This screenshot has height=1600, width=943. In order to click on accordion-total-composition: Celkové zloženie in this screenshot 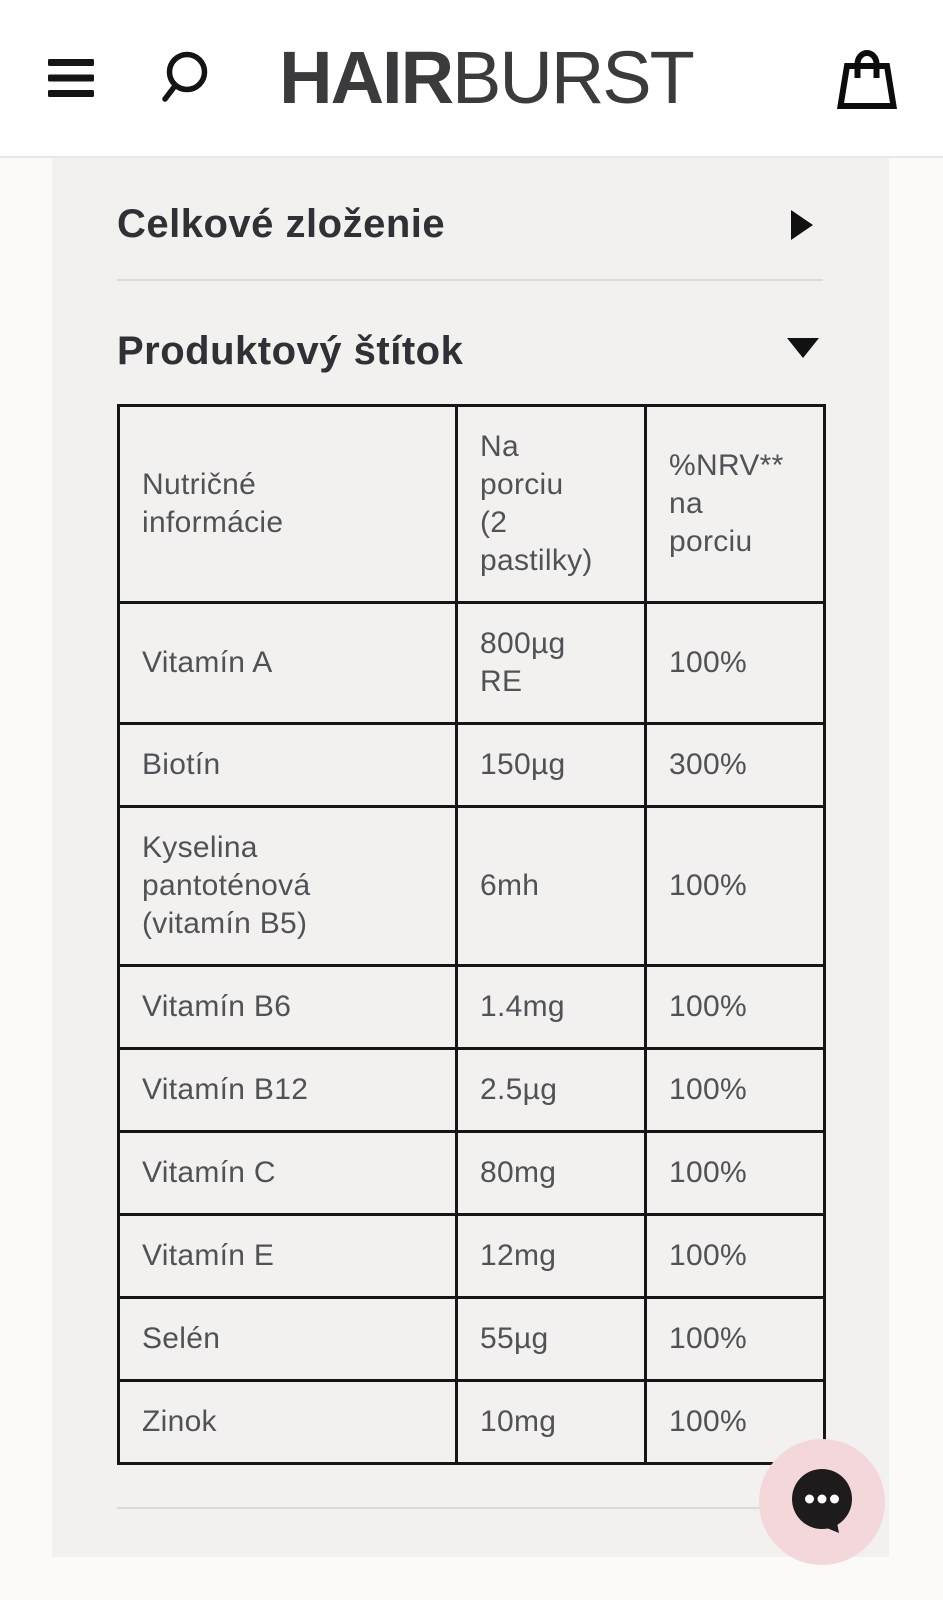, I will do `click(470, 224)`.